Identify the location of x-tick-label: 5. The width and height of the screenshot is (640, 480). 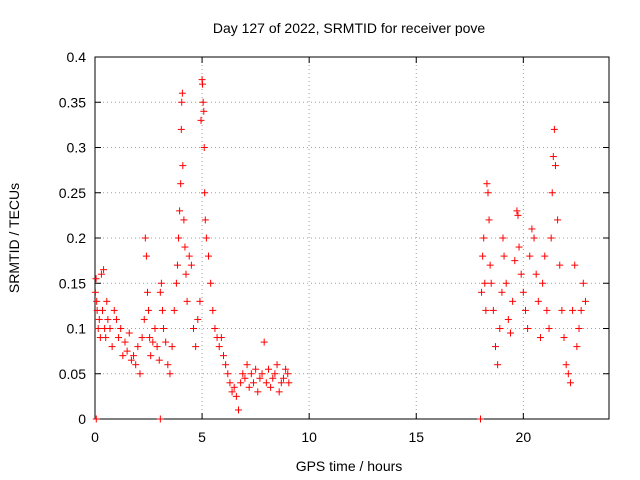
(202, 437).